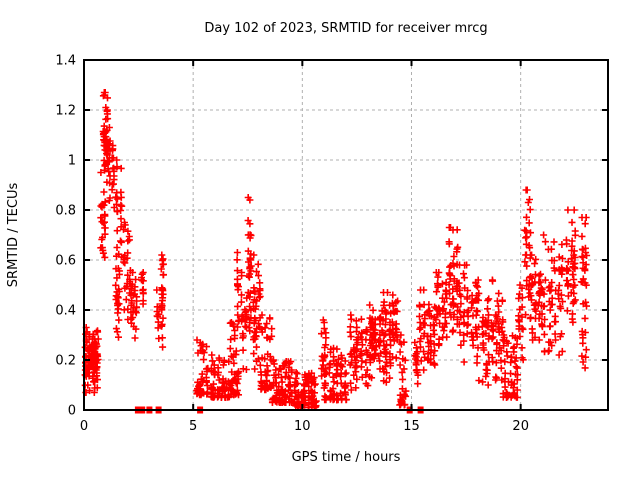 This screenshot has height=484, width=640. Describe the element at coordinates (65, 261) in the screenshot. I see `y-tick-label: 0.6` at that location.